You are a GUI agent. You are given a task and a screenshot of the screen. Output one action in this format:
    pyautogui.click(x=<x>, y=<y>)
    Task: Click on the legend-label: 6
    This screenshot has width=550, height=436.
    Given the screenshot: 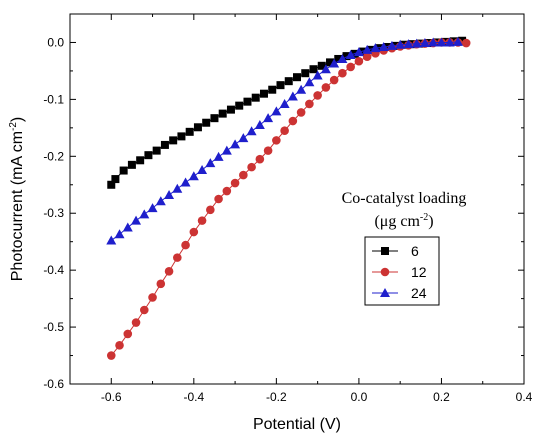 What is the action you would take?
    pyautogui.click(x=415, y=251)
    